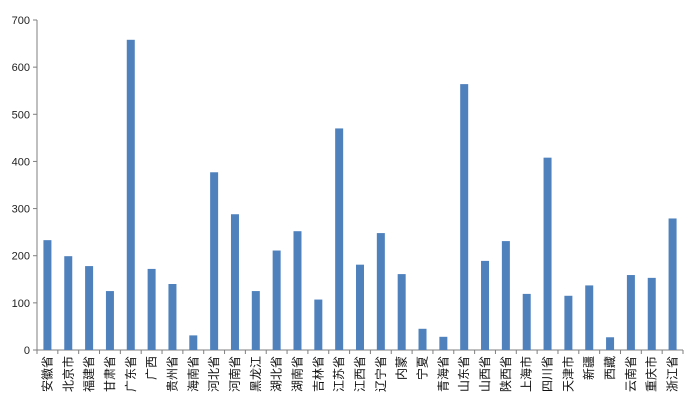 This screenshot has width=692, height=410. What do you see at coordinates (464, 374) in the screenshot?
I see `x-category-label: 山东省` at bounding box center [464, 374].